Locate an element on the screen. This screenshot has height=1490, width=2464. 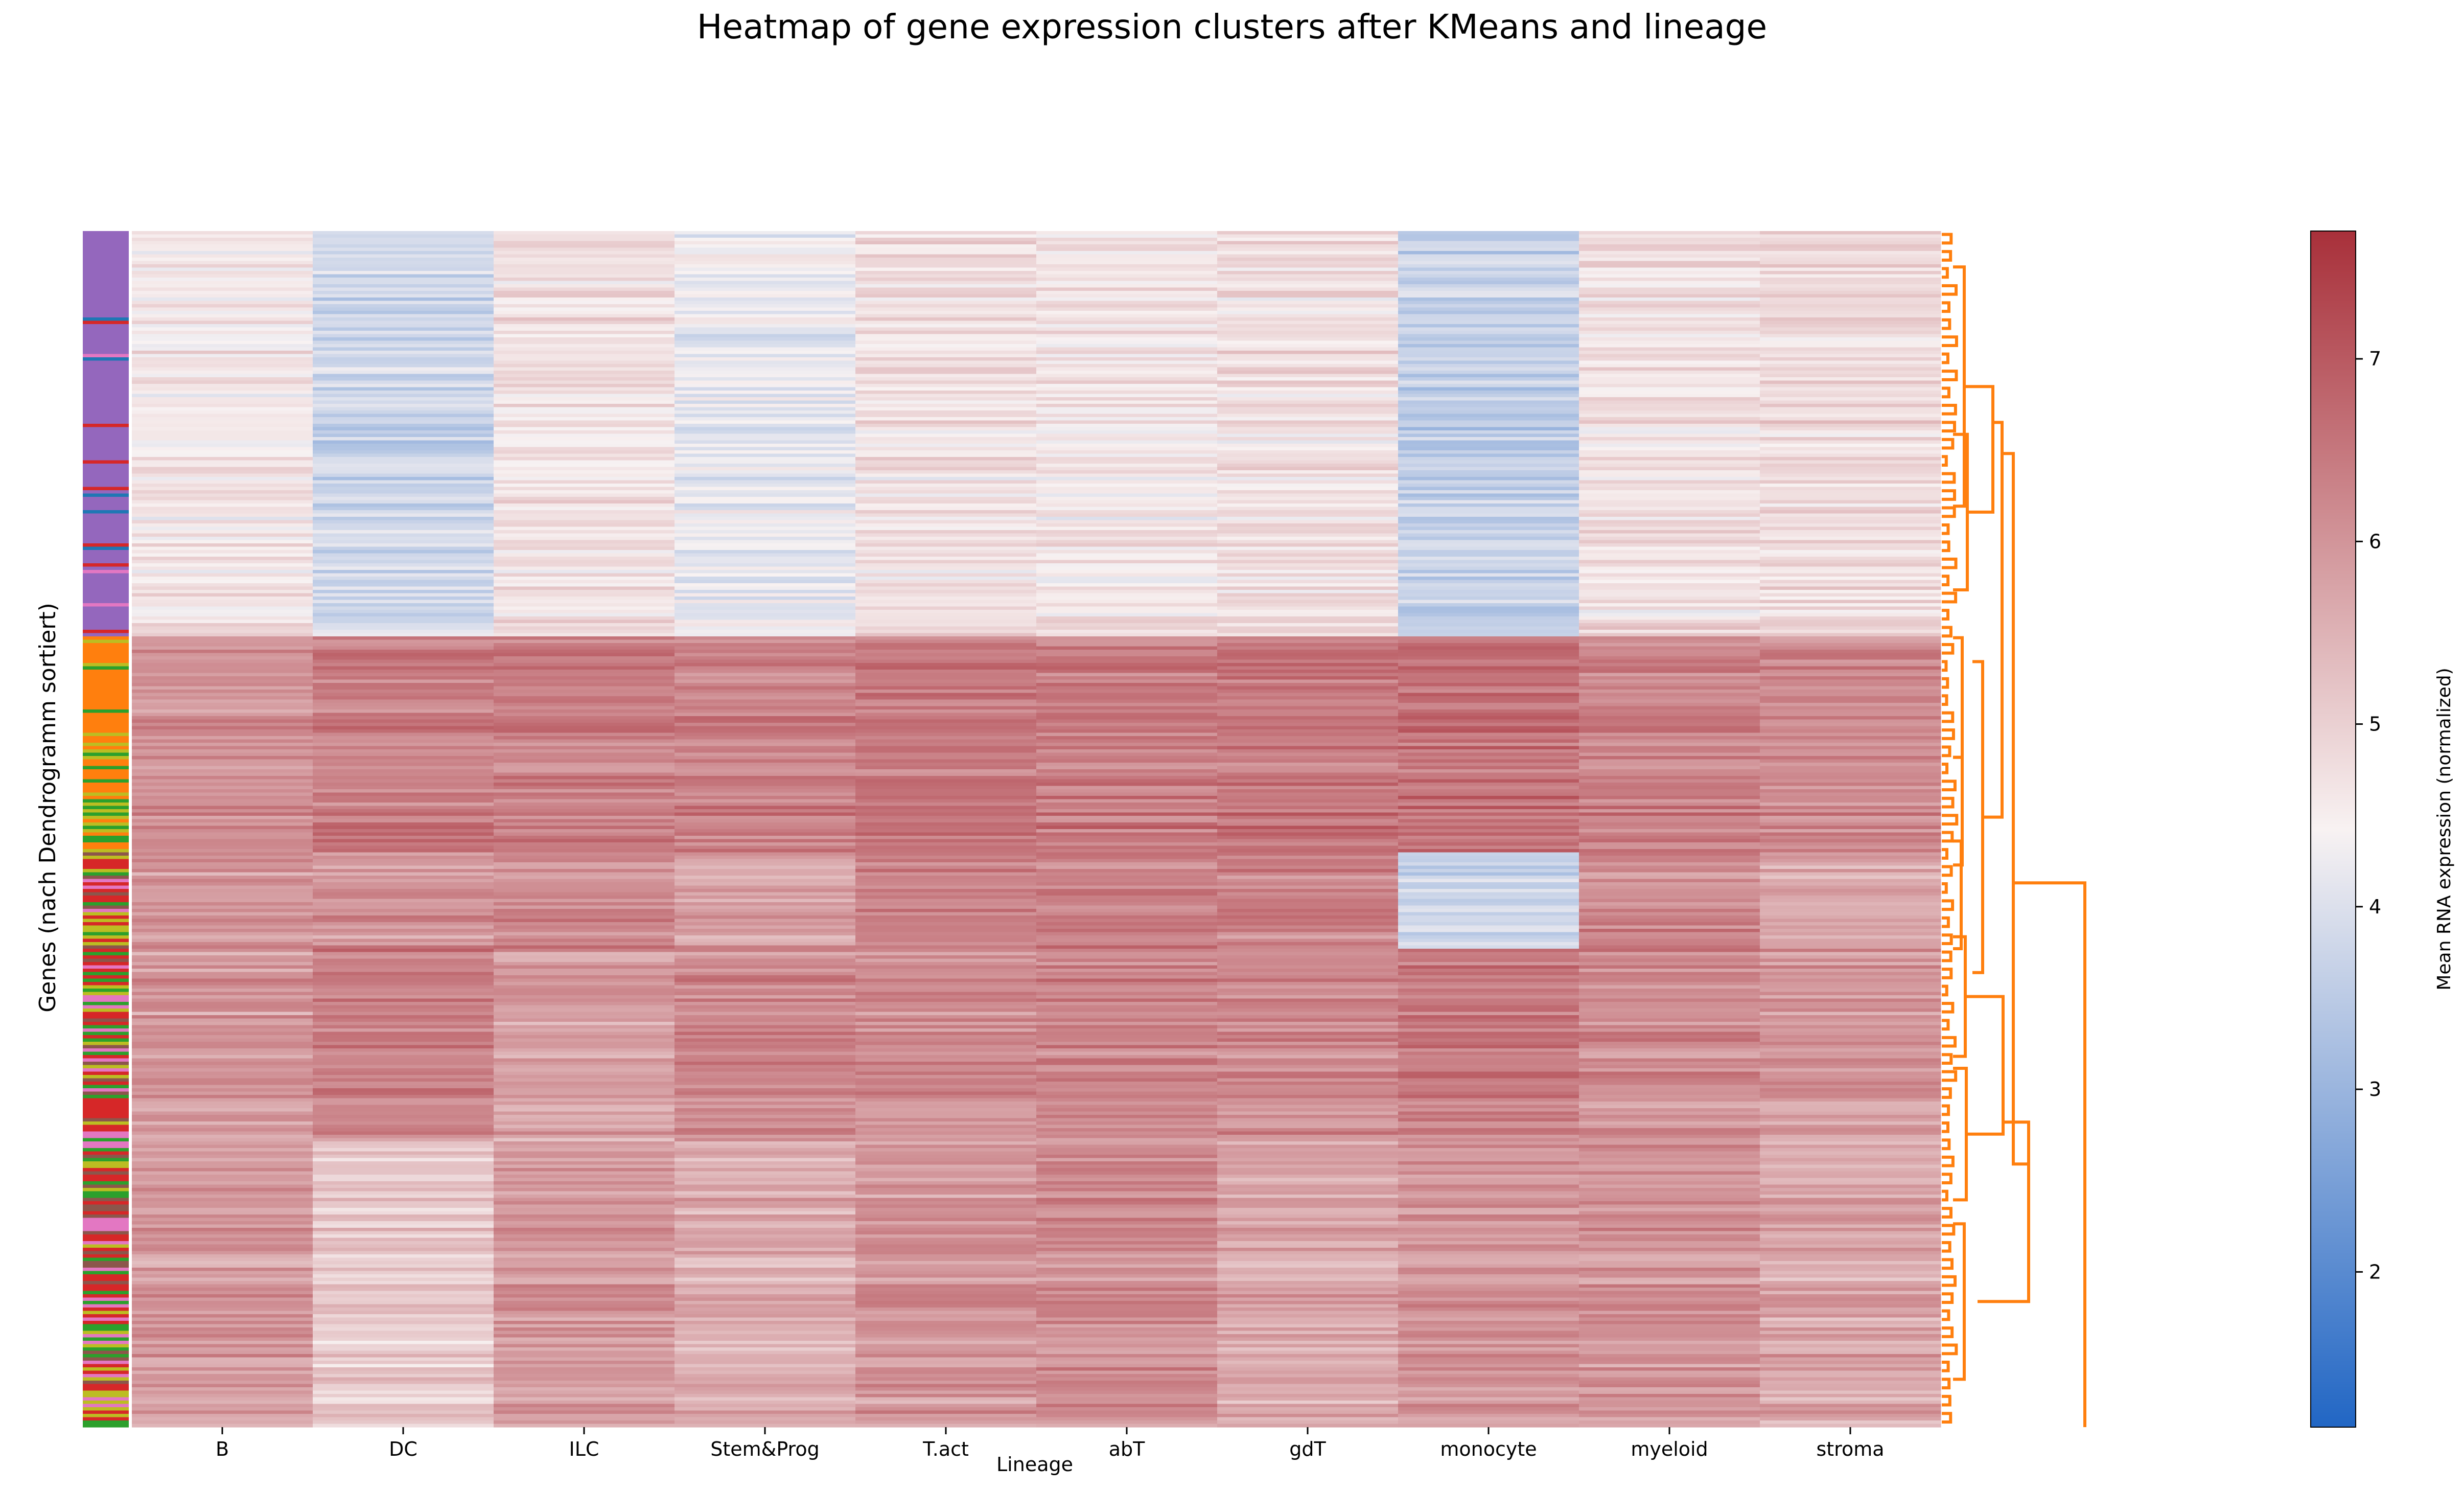
heatmap-column-stem-prog is located at coordinates (766, 829).